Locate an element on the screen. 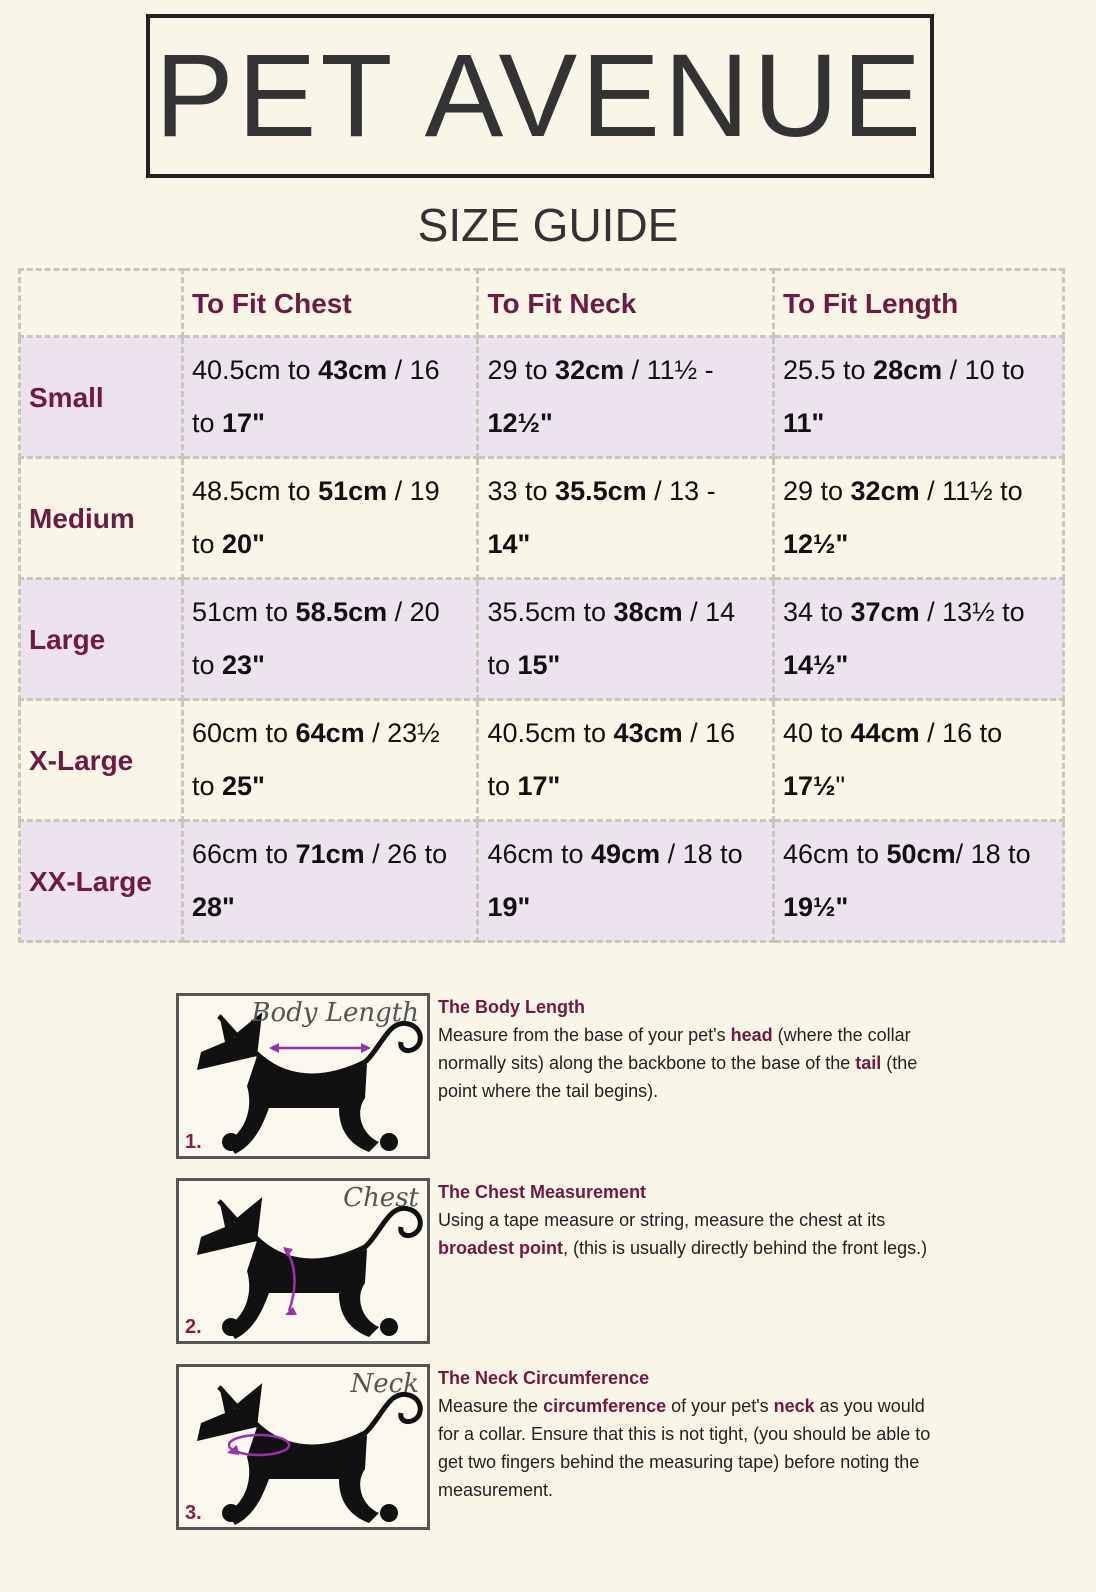  text: 51cm to is located at coordinates (244, 612).